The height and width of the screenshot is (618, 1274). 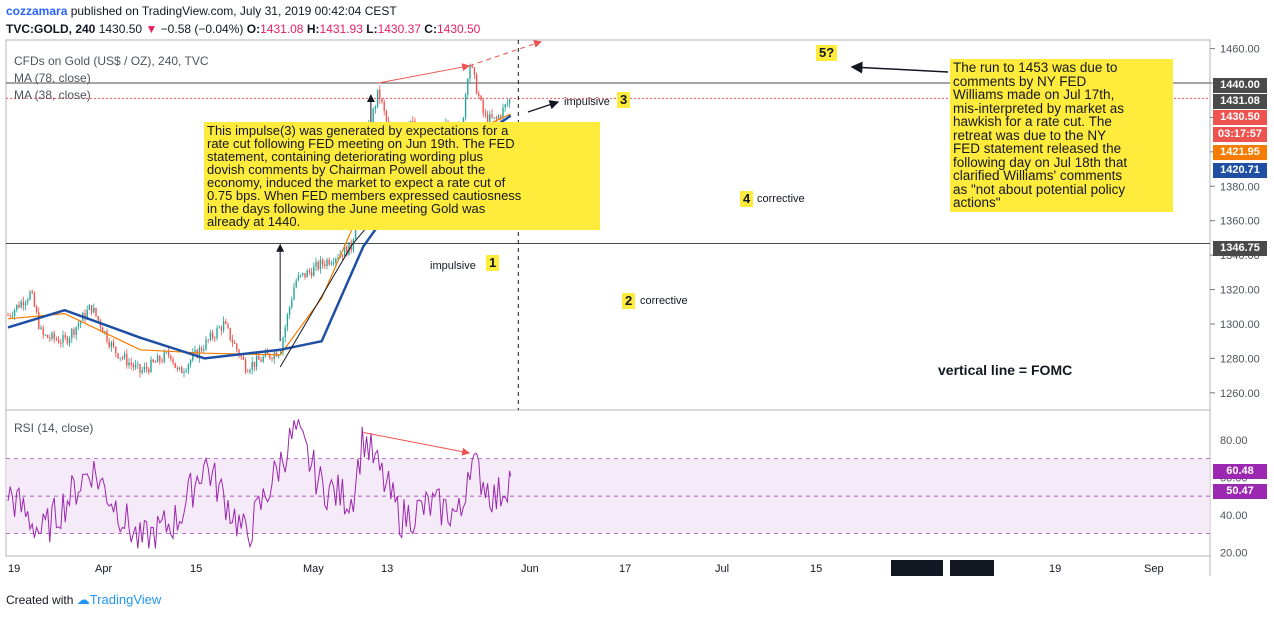 What do you see at coordinates (1154, 569) in the screenshot?
I see `x-tick-label: Sep` at bounding box center [1154, 569].